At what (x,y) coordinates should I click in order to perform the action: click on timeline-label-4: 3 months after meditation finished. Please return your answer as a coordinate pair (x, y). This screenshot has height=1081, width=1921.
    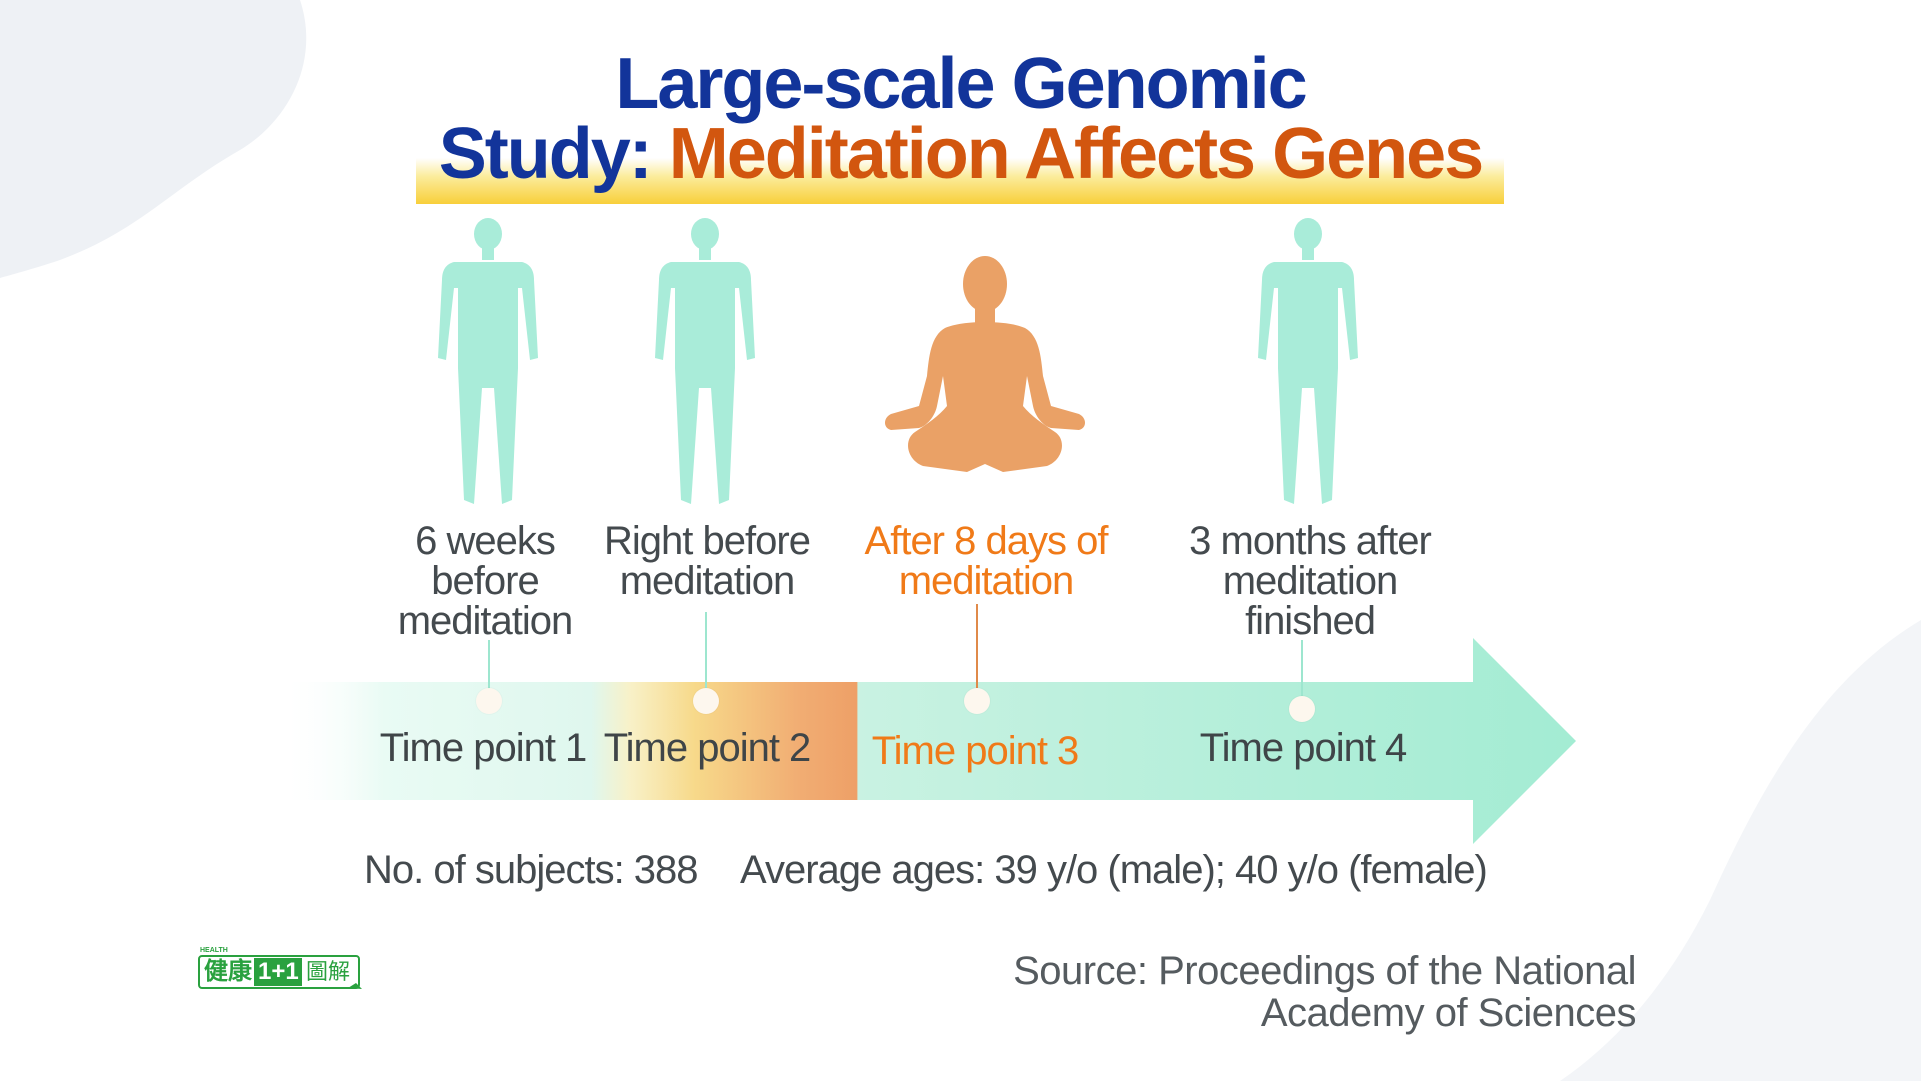
    Looking at the image, I should click on (1310, 581).